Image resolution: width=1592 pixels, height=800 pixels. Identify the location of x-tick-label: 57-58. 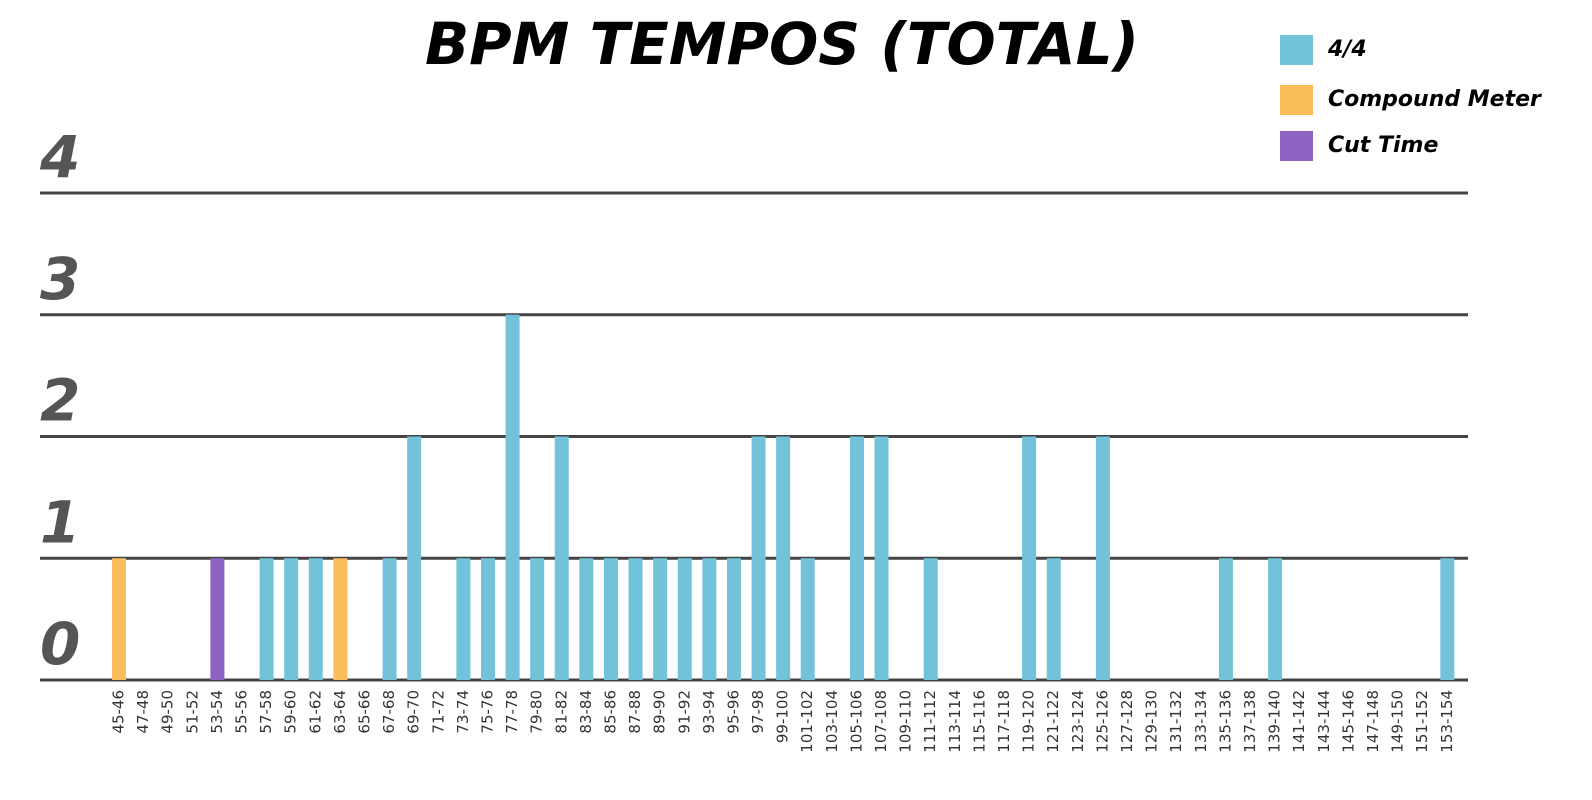
(266, 712).